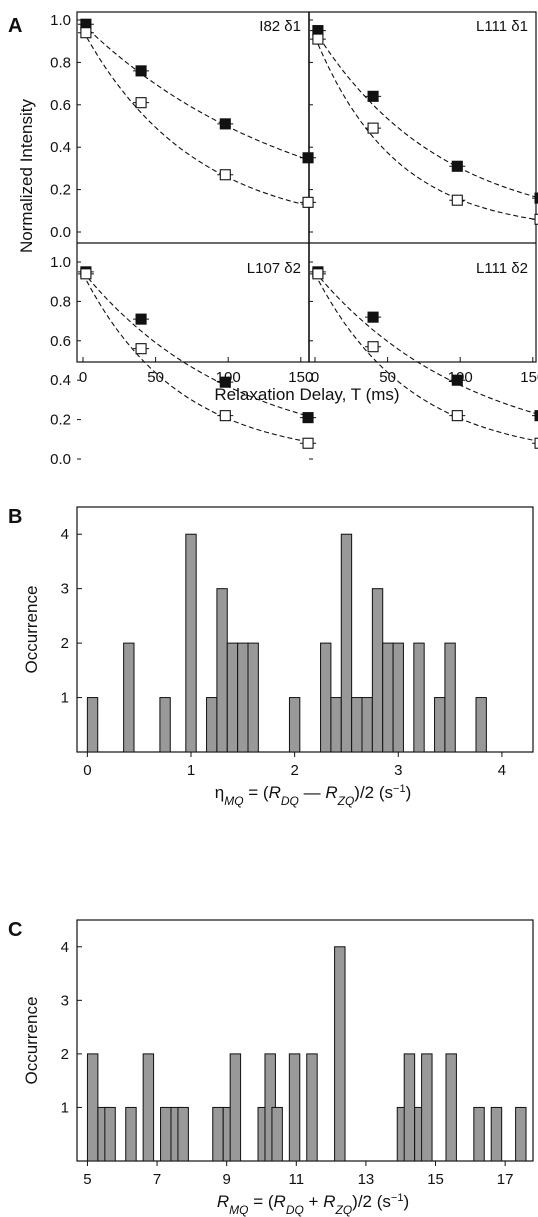 The height and width of the screenshot is (1217, 538). Describe the element at coordinates (502, 26) in the screenshot. I see `panel-a-subplot-title: L111 δ1` at that location.